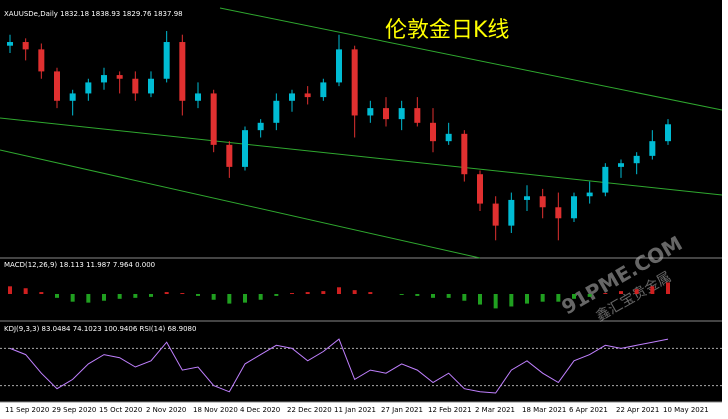  I want to click on x-axis-label: 6 Apr 2021, so click(588, 410).